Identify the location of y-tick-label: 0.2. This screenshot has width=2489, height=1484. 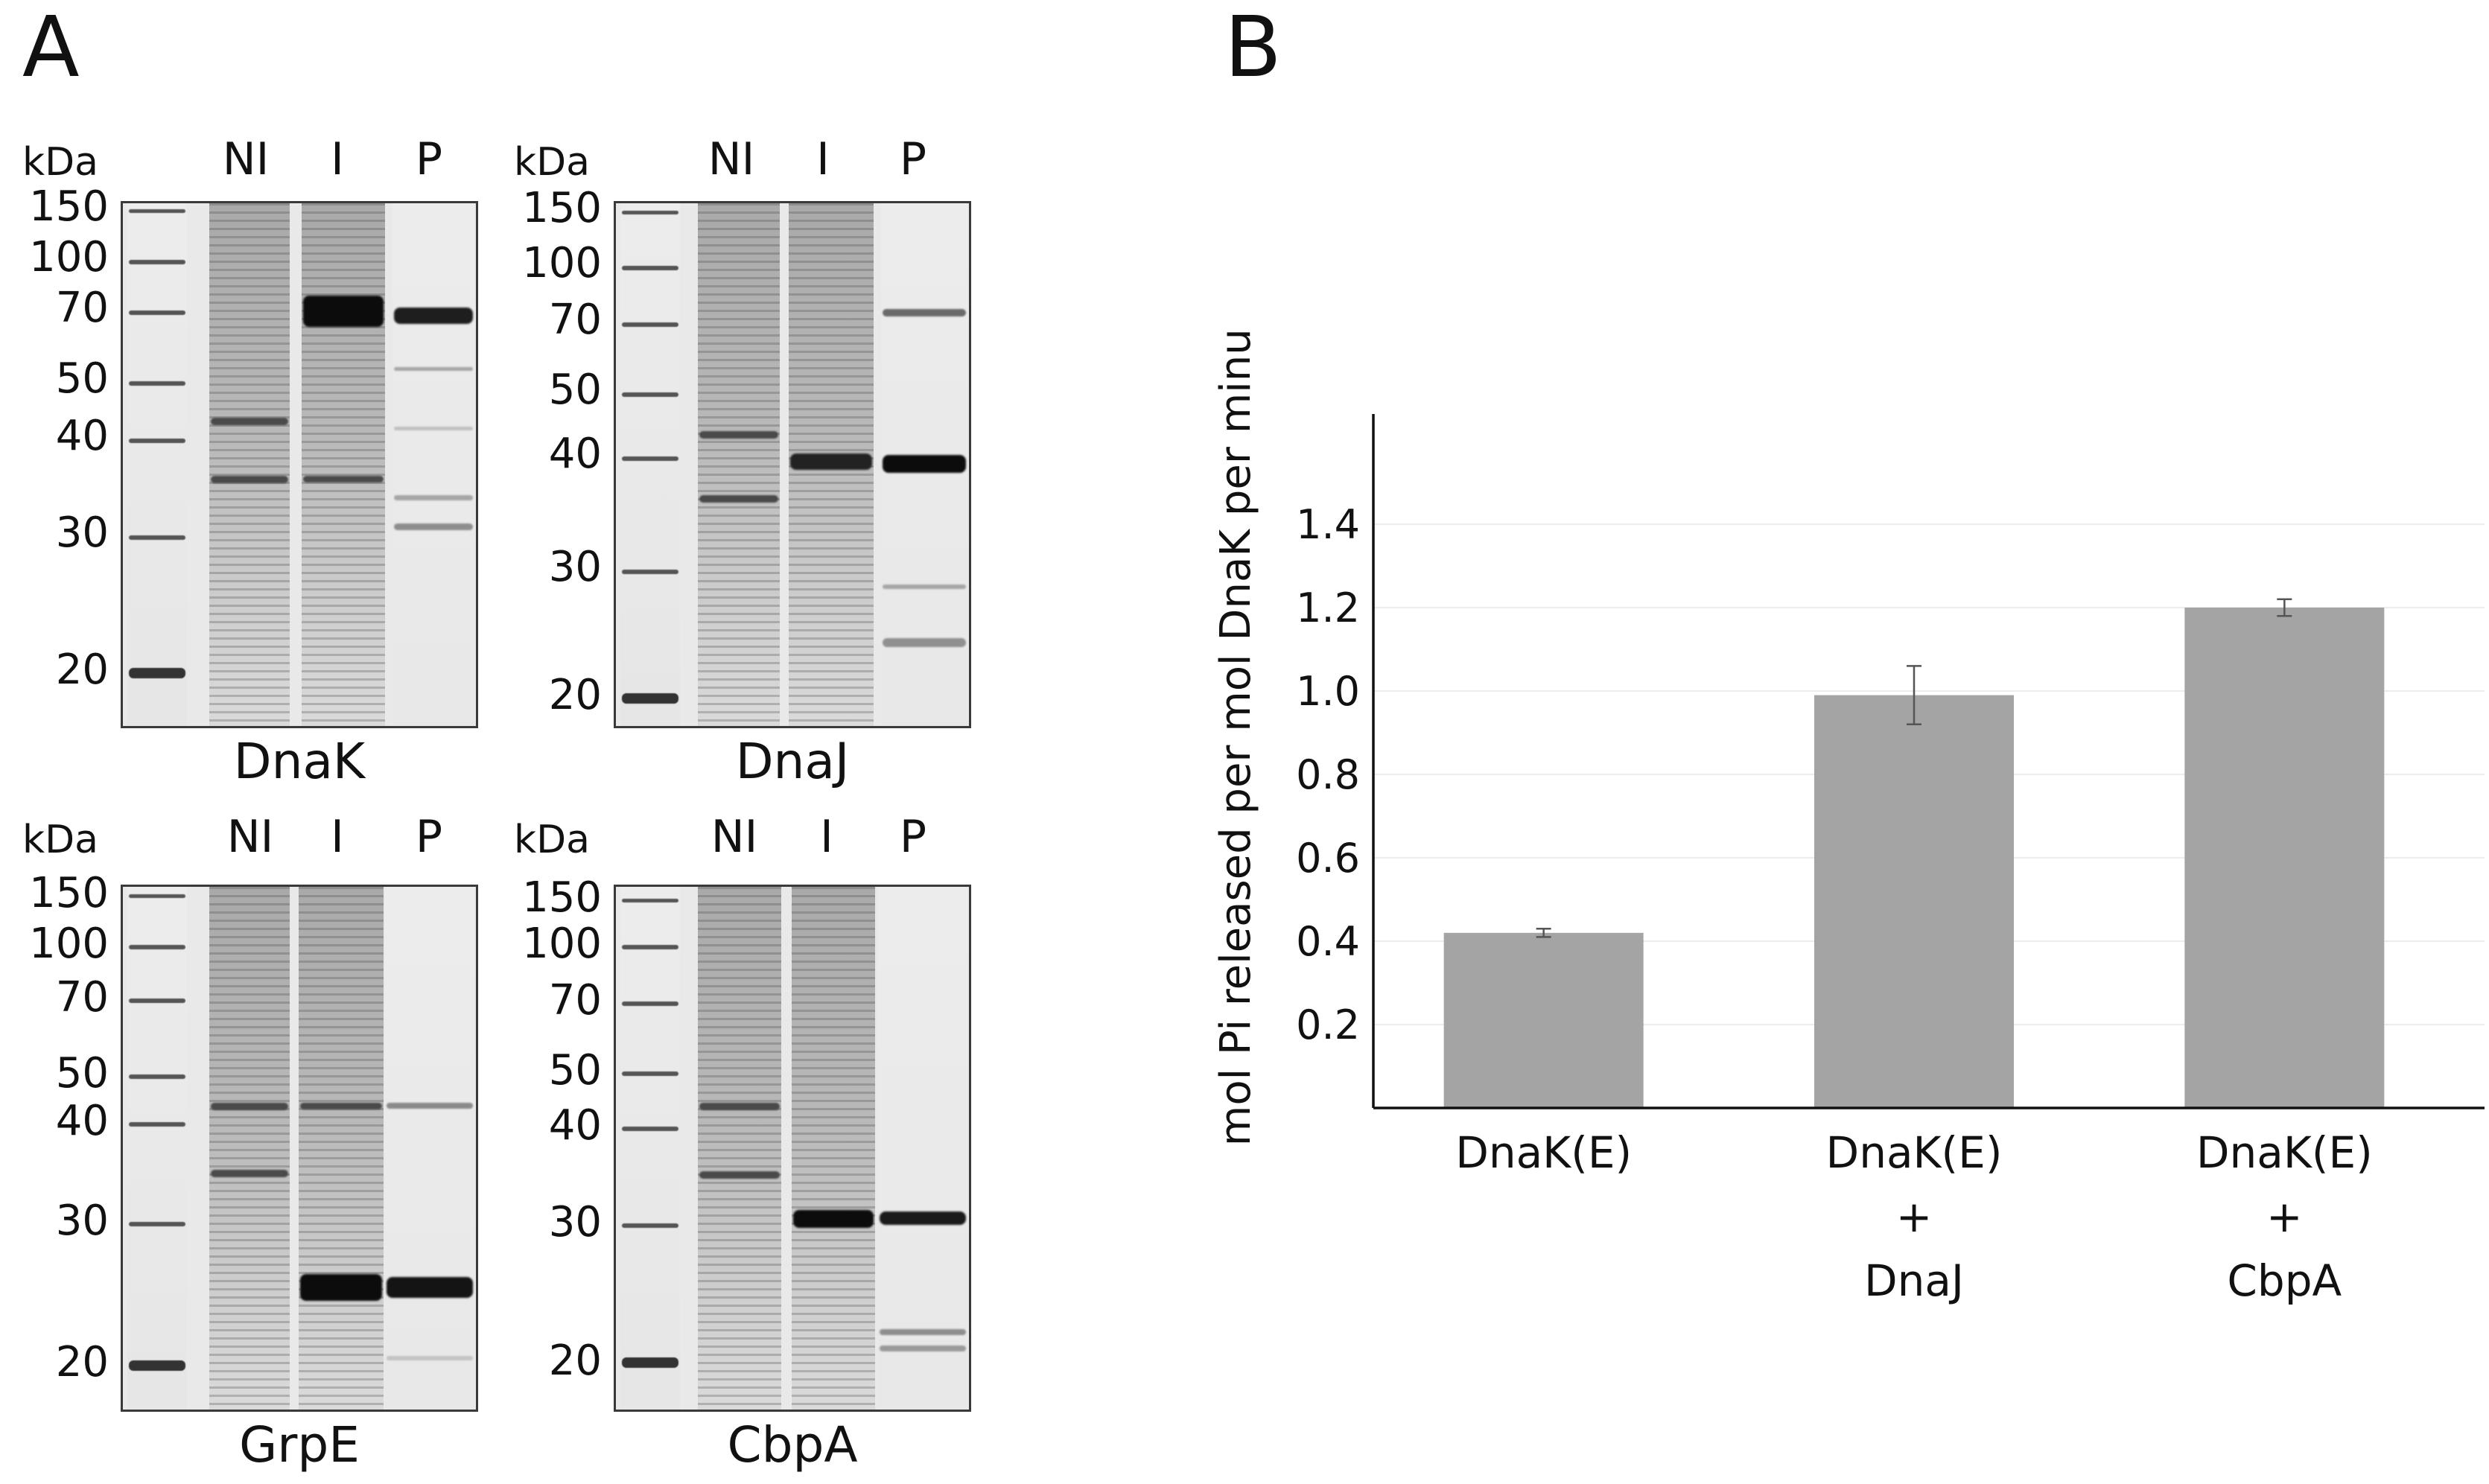
(1328, 1024).